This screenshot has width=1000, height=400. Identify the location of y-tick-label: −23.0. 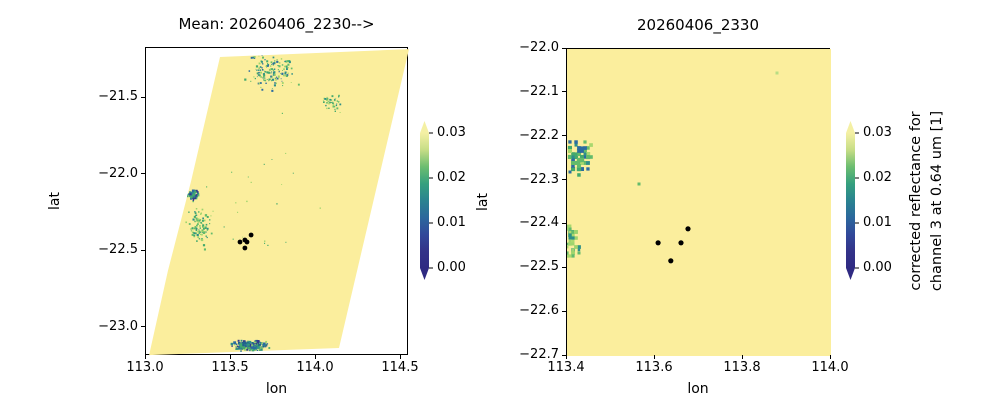
(118, 326).